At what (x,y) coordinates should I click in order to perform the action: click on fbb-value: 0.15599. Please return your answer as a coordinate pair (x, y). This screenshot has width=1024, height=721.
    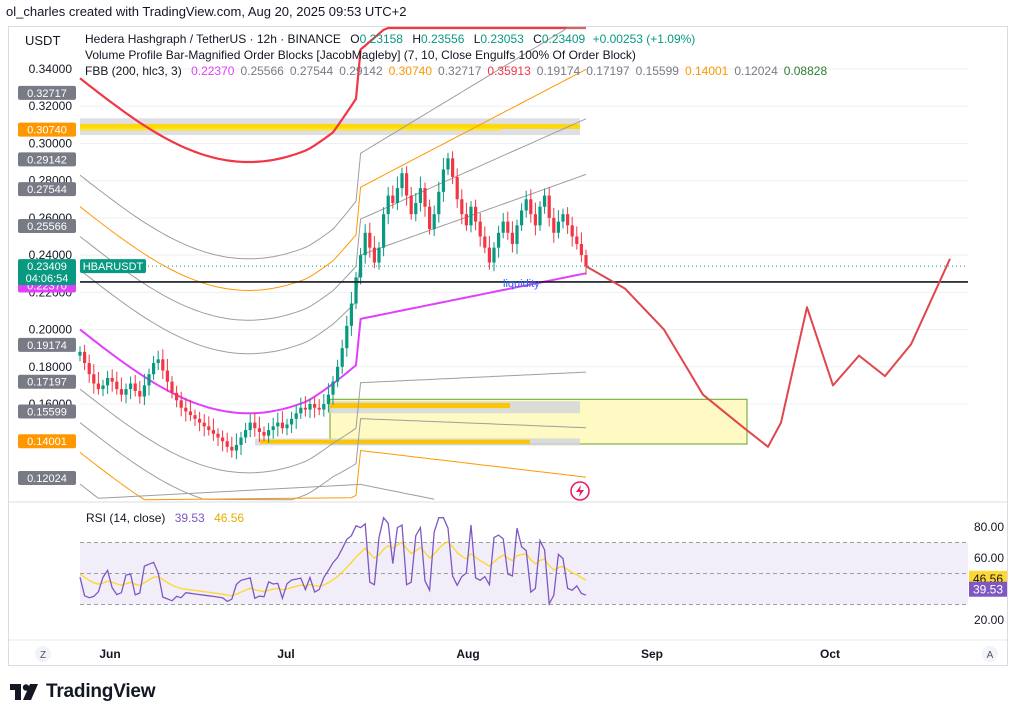
    Looking at the image, I should click on (658, 71).